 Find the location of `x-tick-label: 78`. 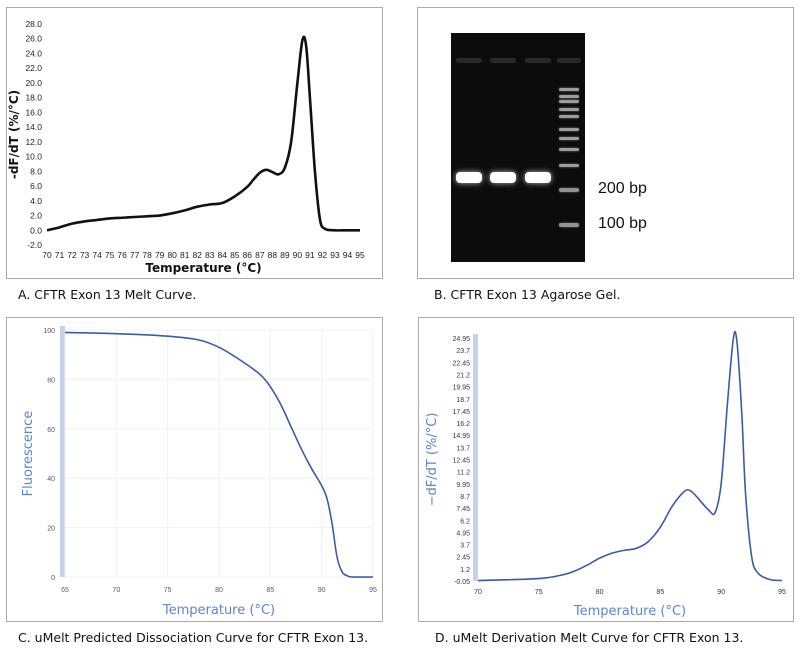

x-tick-label: 78 is located at coordinates (147, 255).